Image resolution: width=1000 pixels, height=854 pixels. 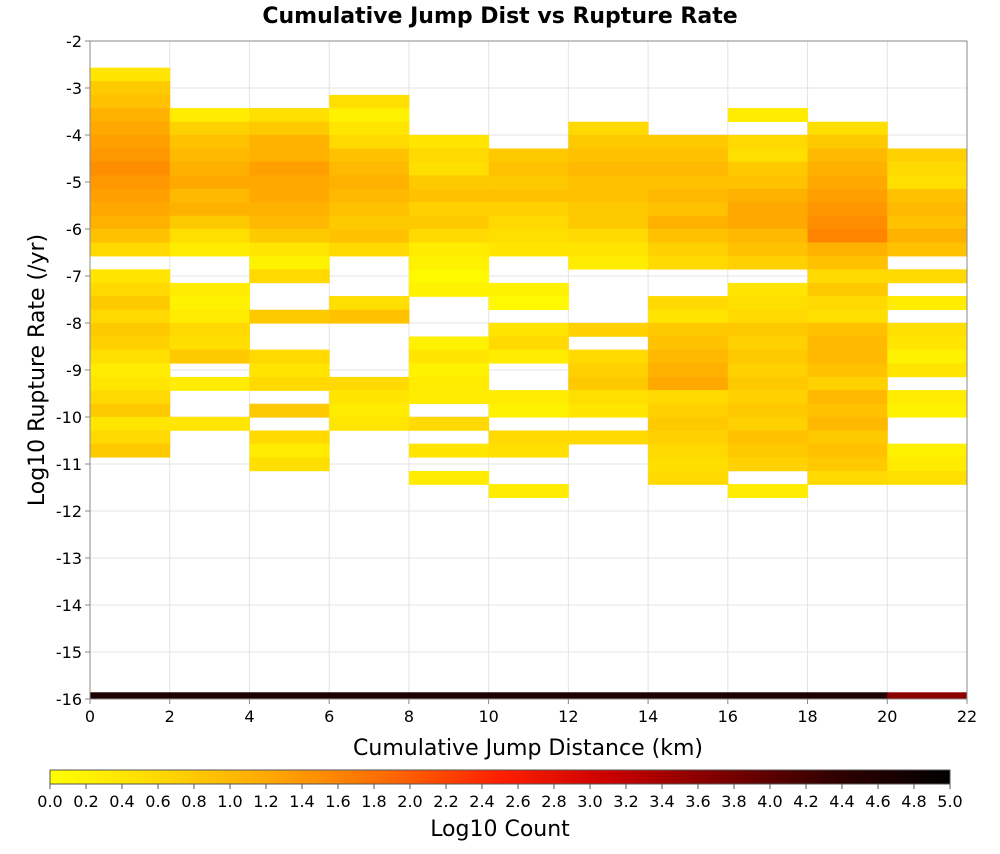 What do you see at coordinates (74, 135) in the screenshot?
I see `y-tick-label: -4` at bounding box center [74, 135].